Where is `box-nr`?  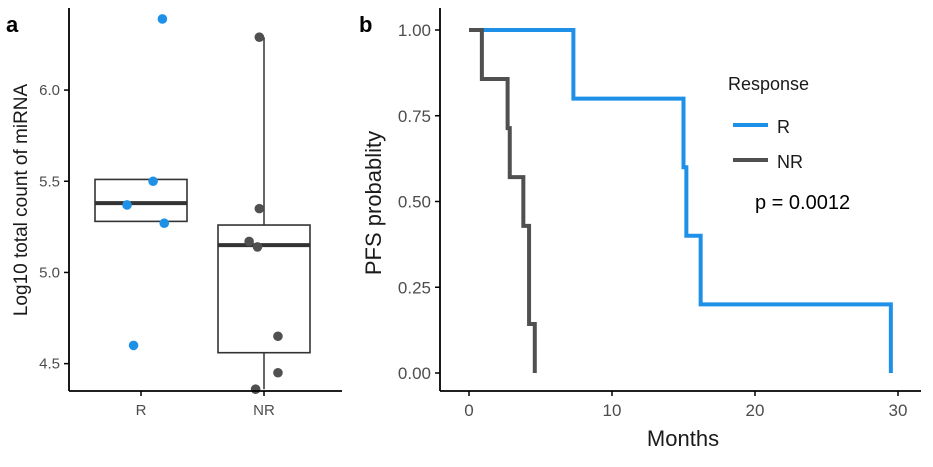 box-nr is located at coordinates (264, 213).